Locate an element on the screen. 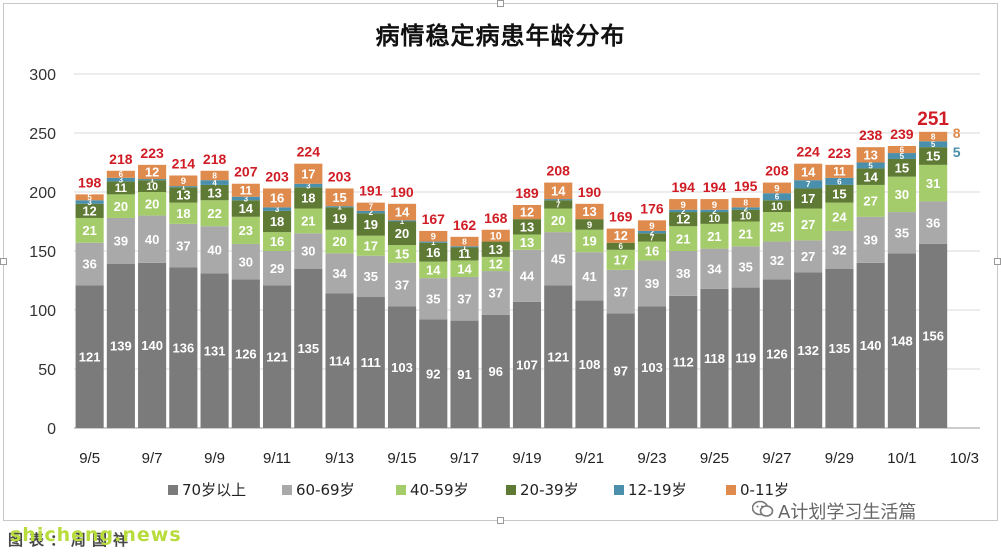 This screenshot has width=1001, height=555. x-tick-label: 9/13 is located at coordinates (339, 458).